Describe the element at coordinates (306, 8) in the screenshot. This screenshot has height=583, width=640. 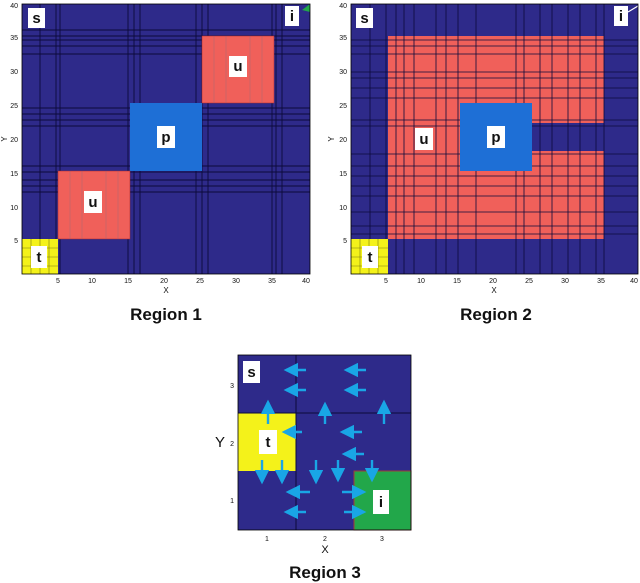
I see `initial-region-marker` at that location.